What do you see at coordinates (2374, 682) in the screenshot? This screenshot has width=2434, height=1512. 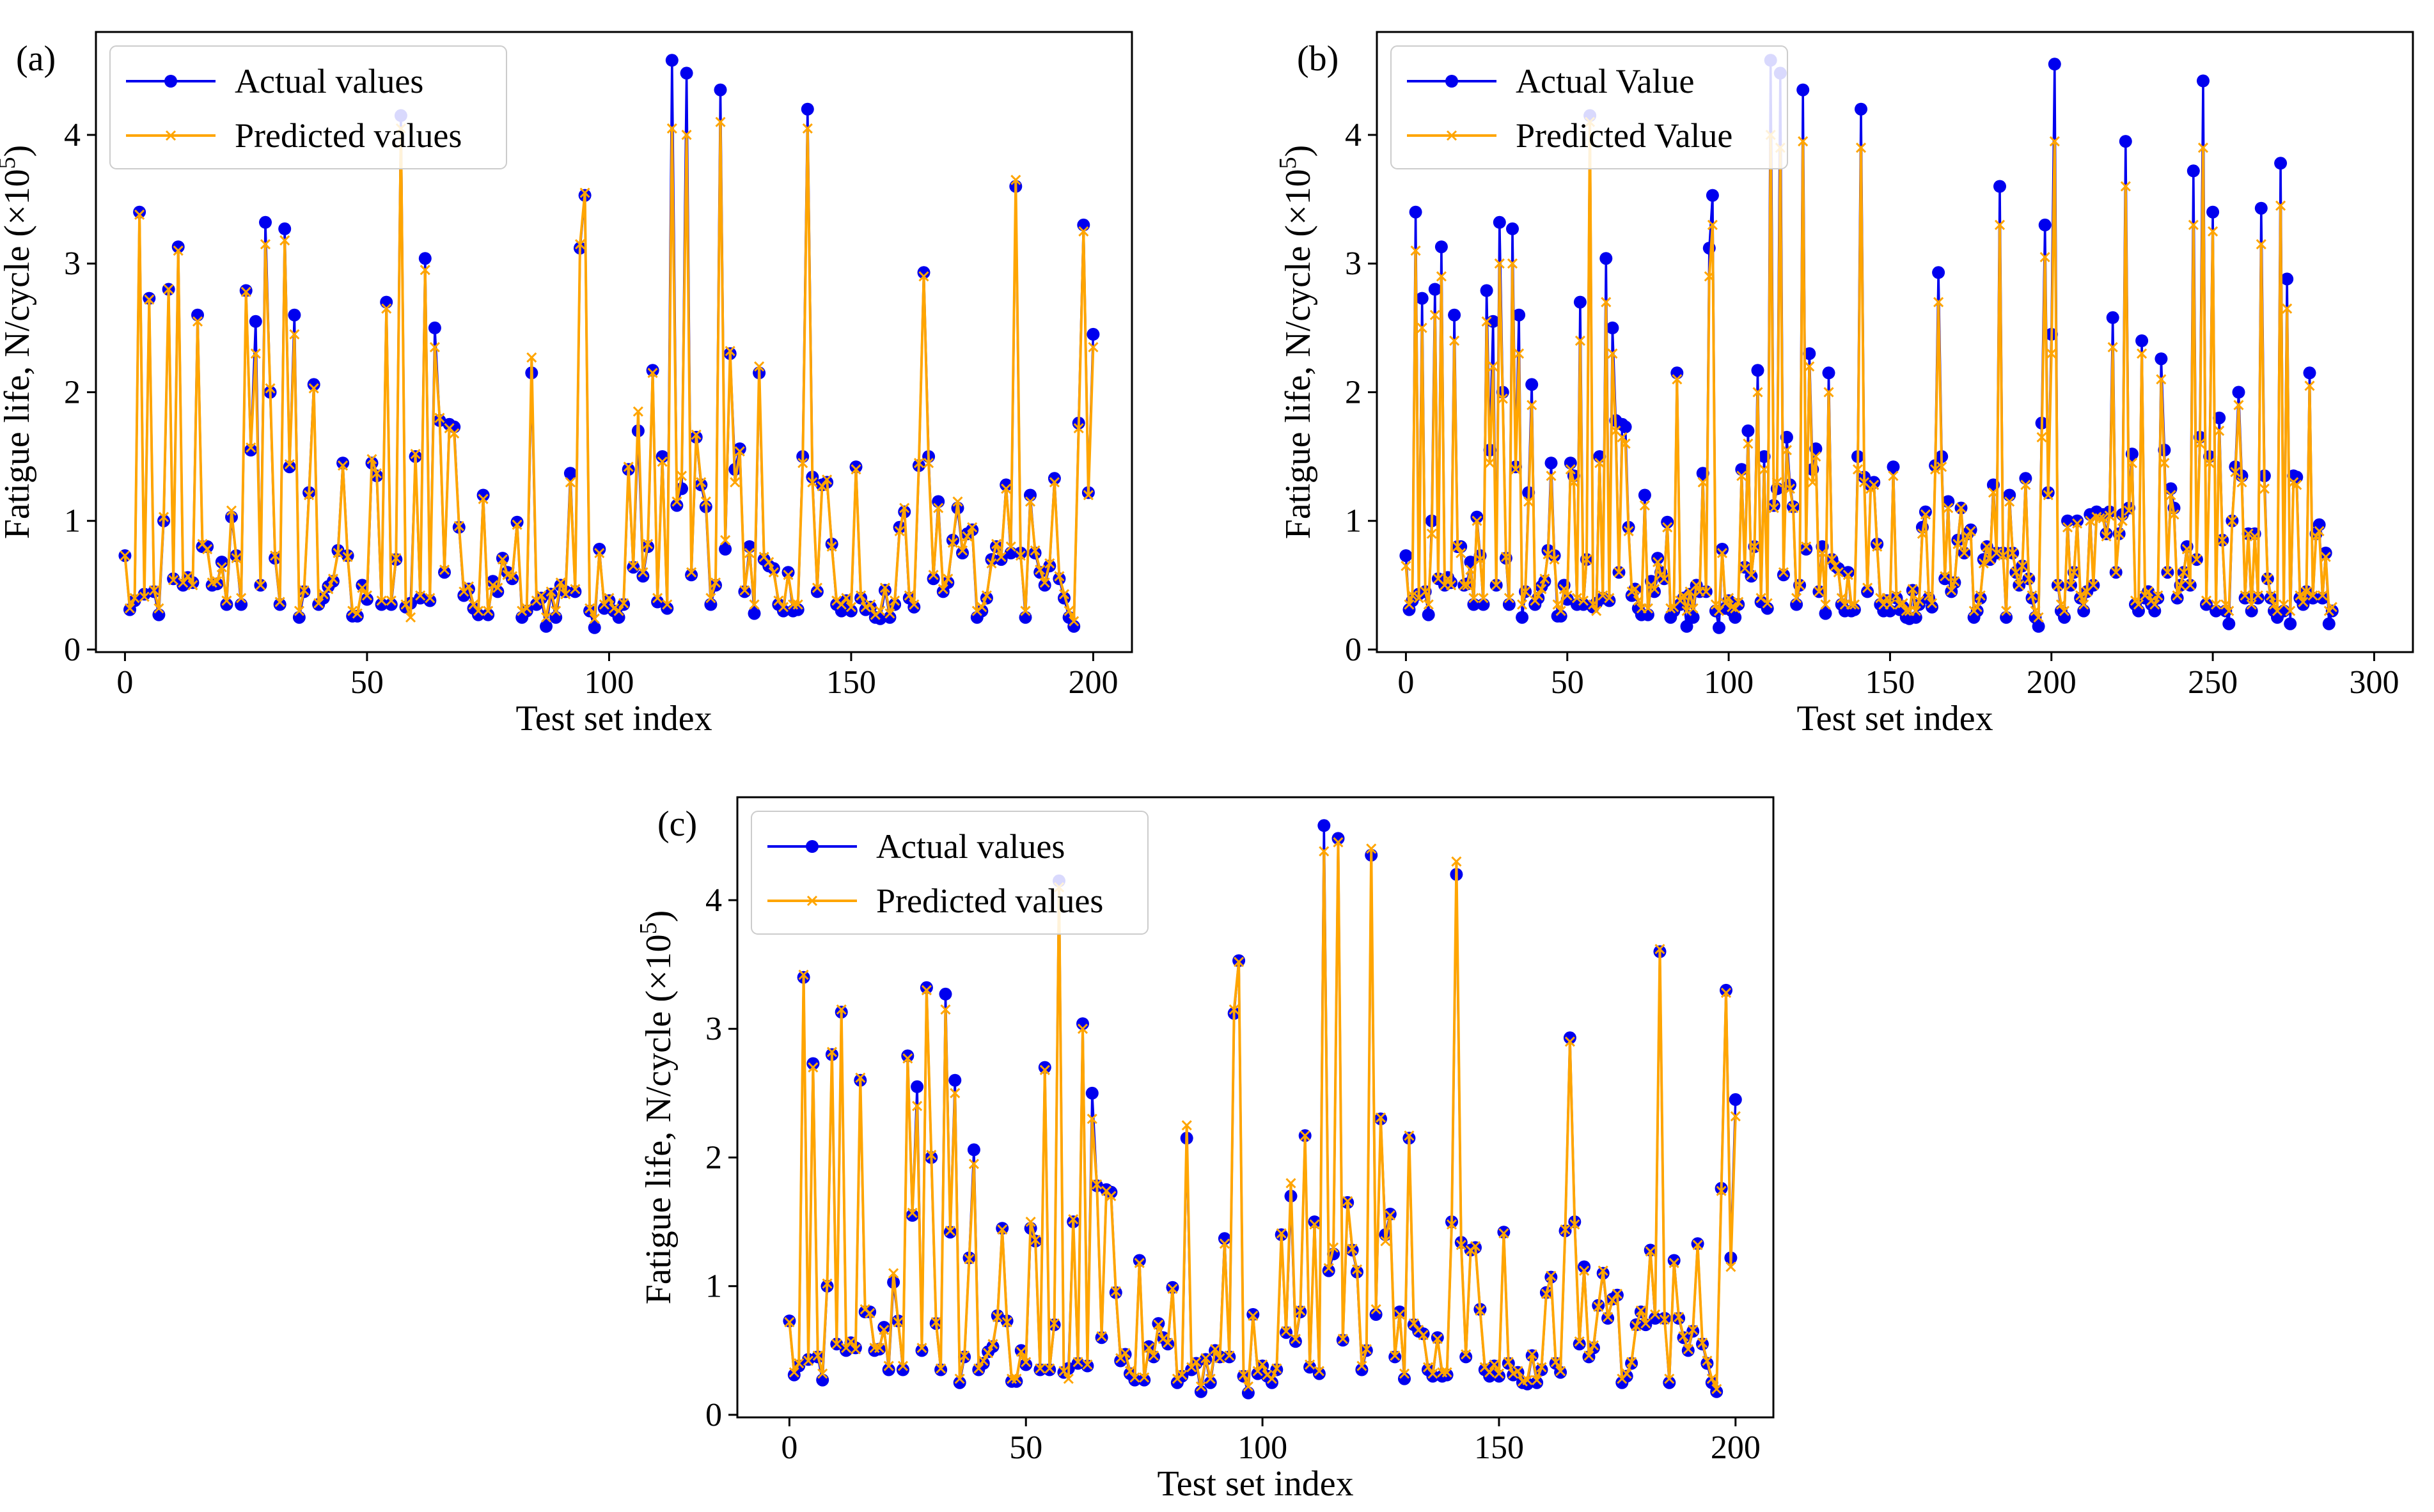 I see `x-tick-label: 300` at bounding box center [2374, 682].